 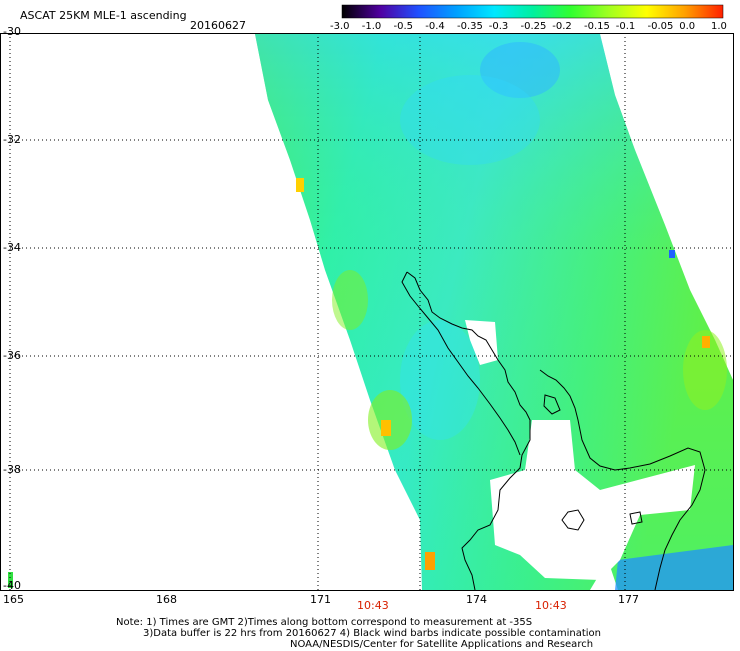 What do you see at coordinates (562, 26) in the screenshot?
I see `colorbar-tick-label: -0.2` at bounding box center [562, 26].